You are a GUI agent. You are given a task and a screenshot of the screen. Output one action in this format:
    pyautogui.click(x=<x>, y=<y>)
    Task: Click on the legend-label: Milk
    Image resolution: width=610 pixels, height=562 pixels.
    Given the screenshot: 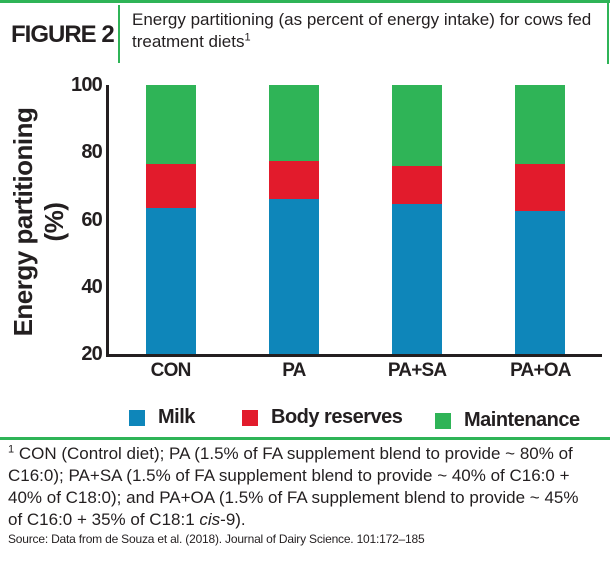 What is the action you would take?
    pyautogui.click(x=176, y=417)
    